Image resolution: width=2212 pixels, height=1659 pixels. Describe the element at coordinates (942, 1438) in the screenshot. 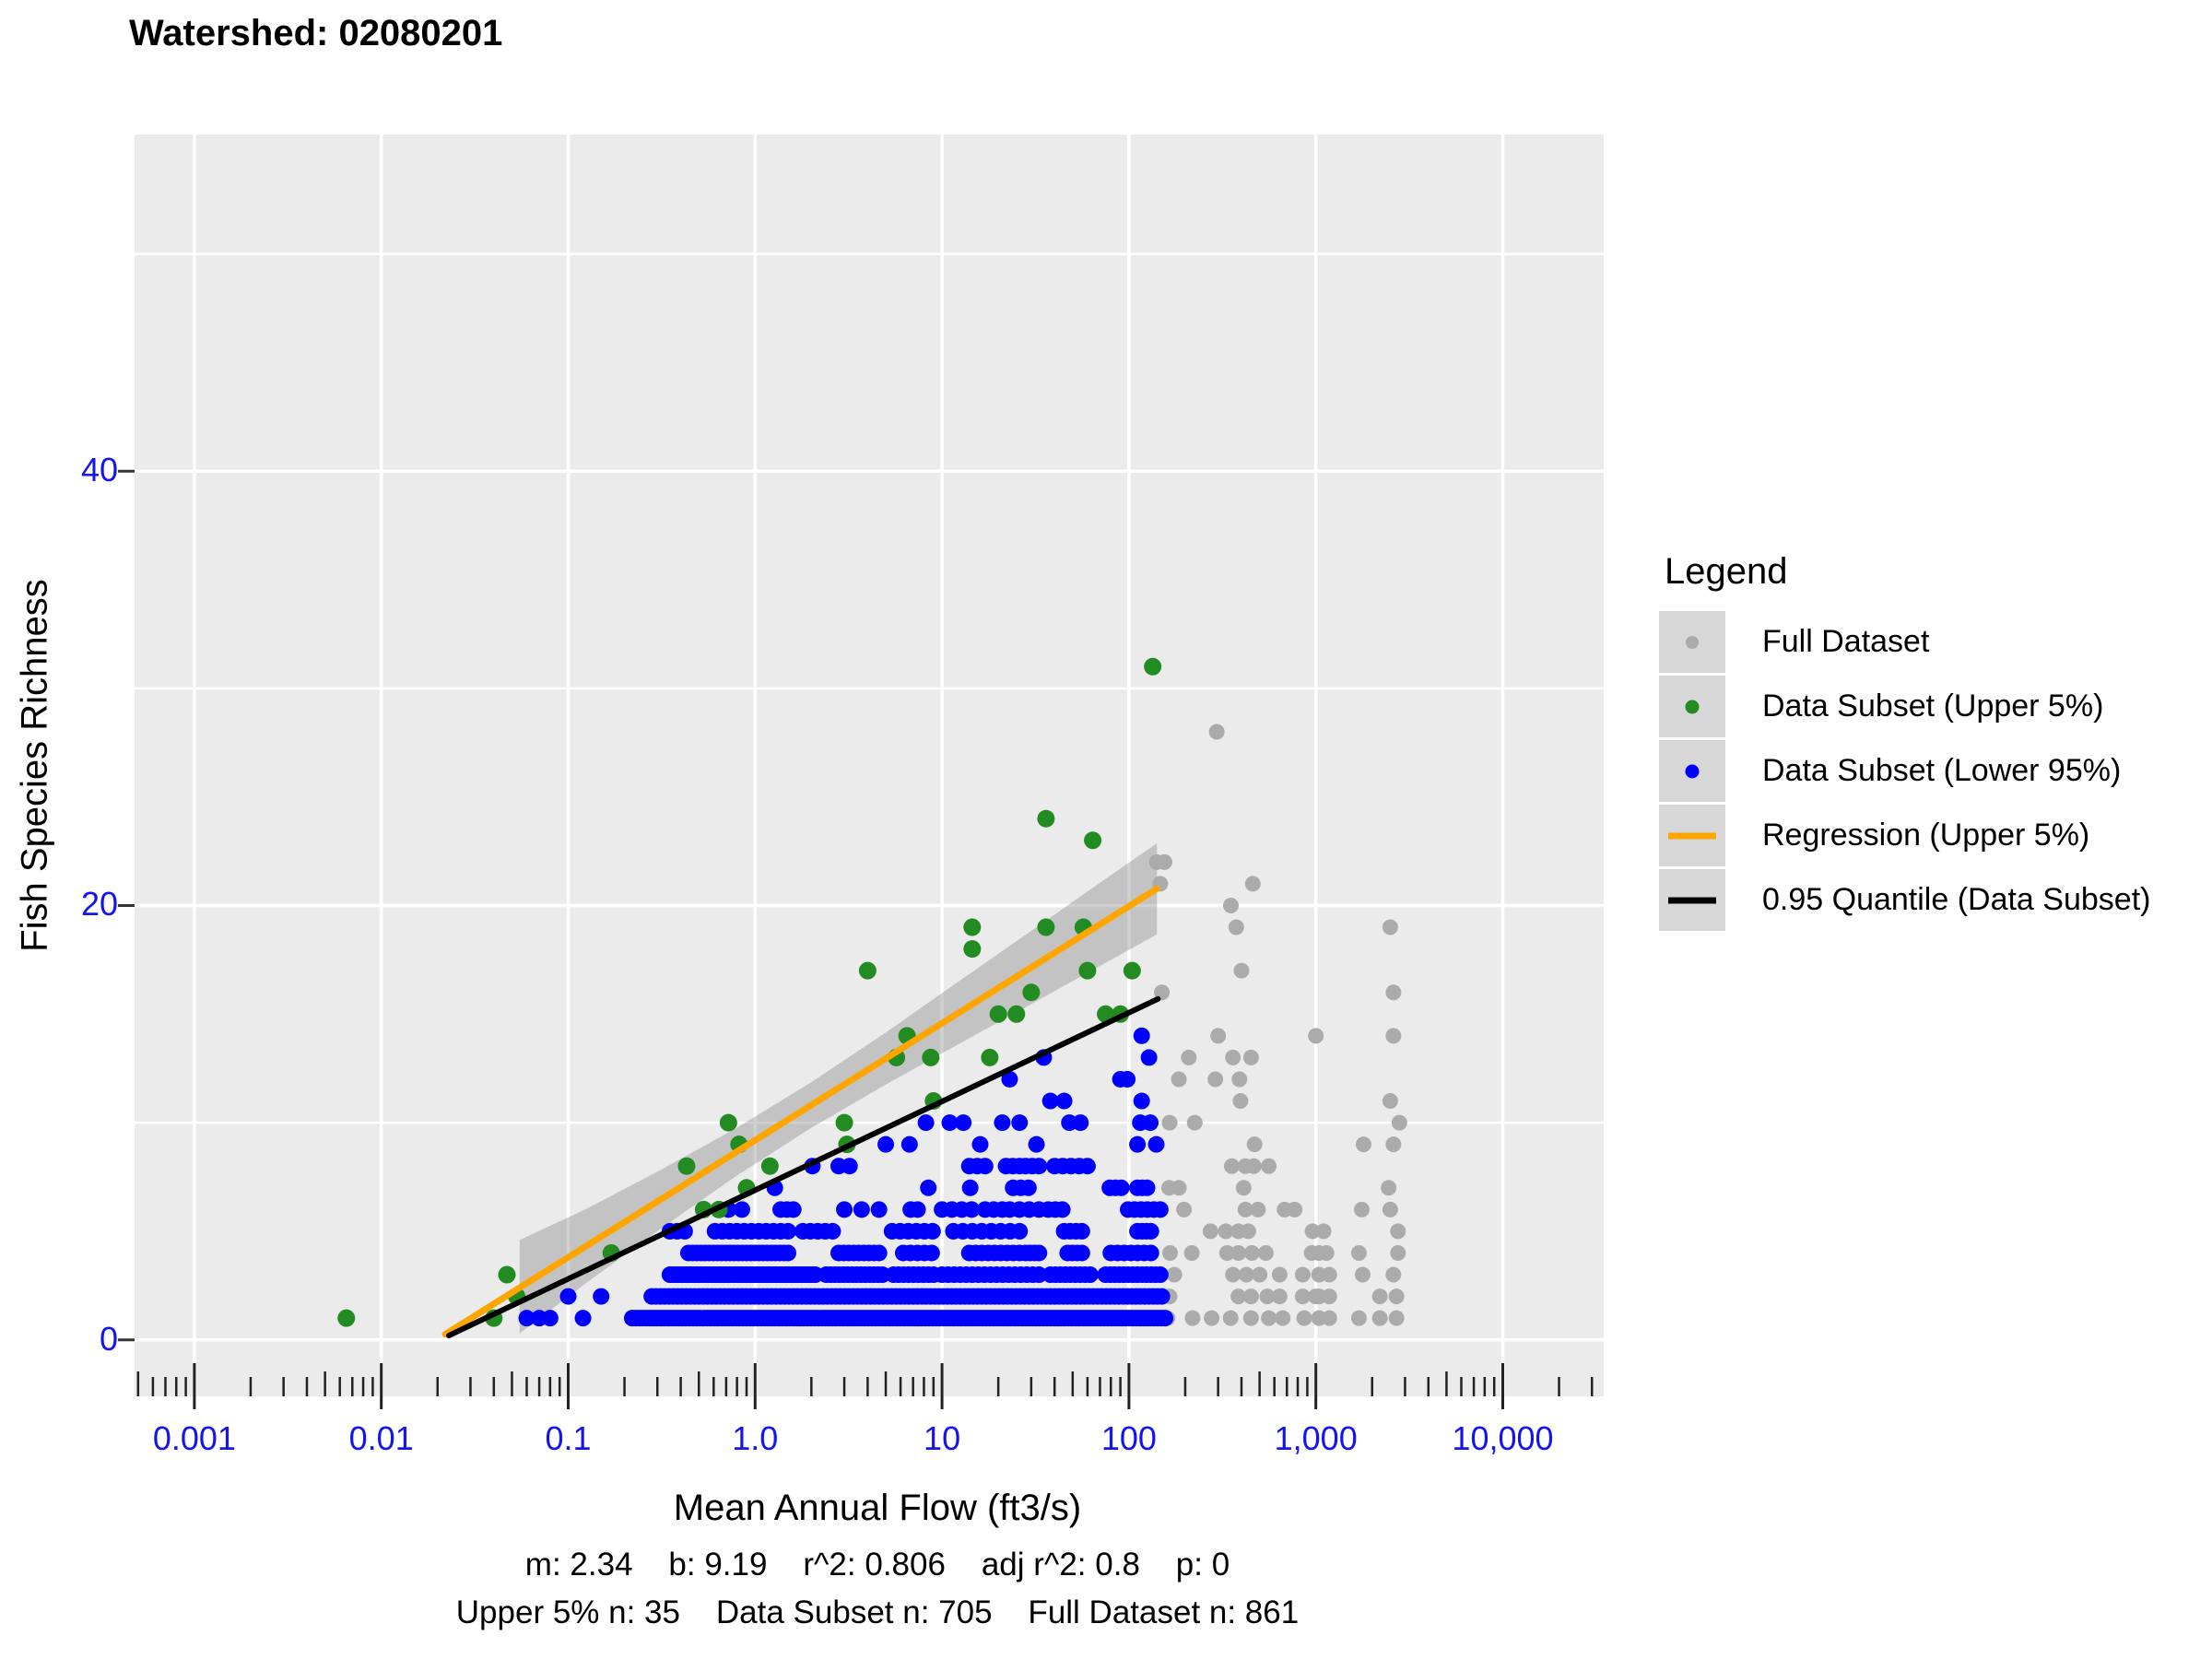

I see `x-tick-label: 10` at that location.